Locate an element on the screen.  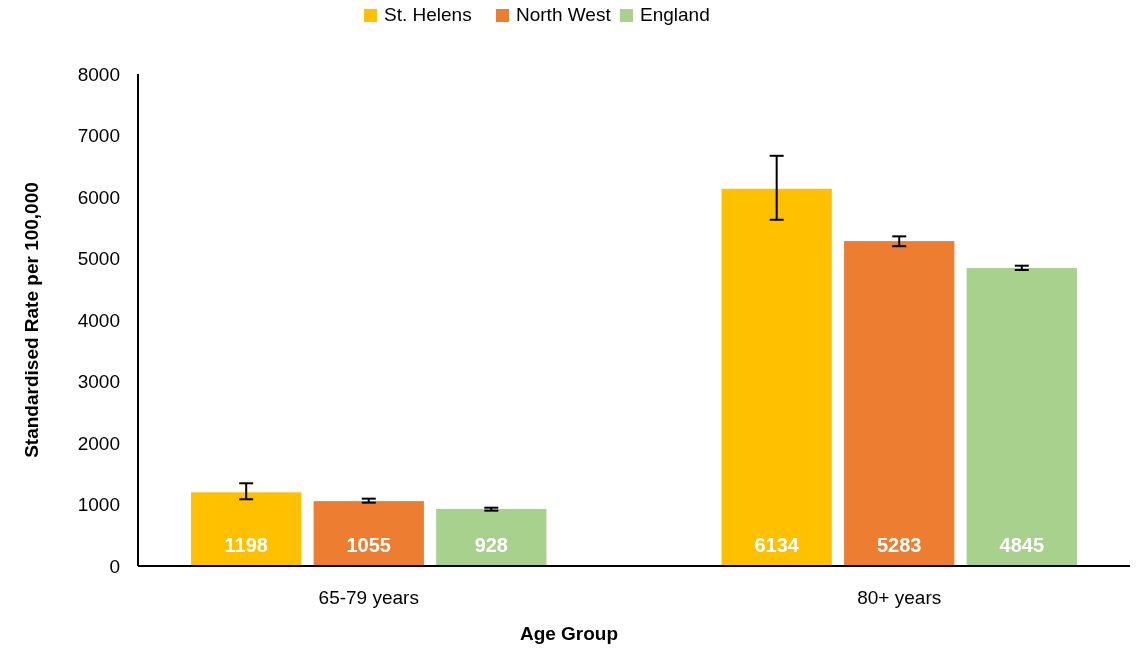
data-label: 1198 is located at coordinates (246, 545).